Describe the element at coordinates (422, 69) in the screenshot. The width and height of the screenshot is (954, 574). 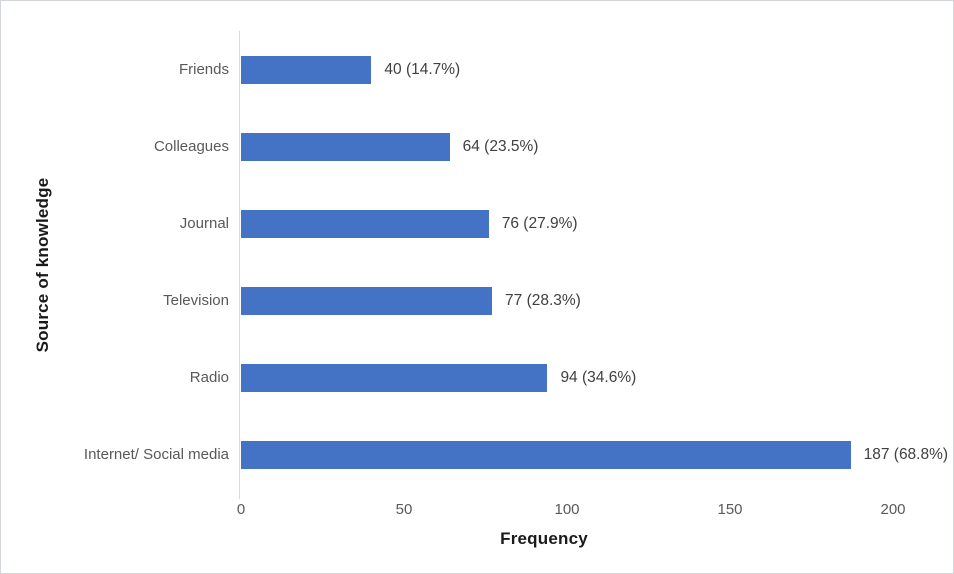
I see `data-label-friends: 40 (14.7%)` at that location.